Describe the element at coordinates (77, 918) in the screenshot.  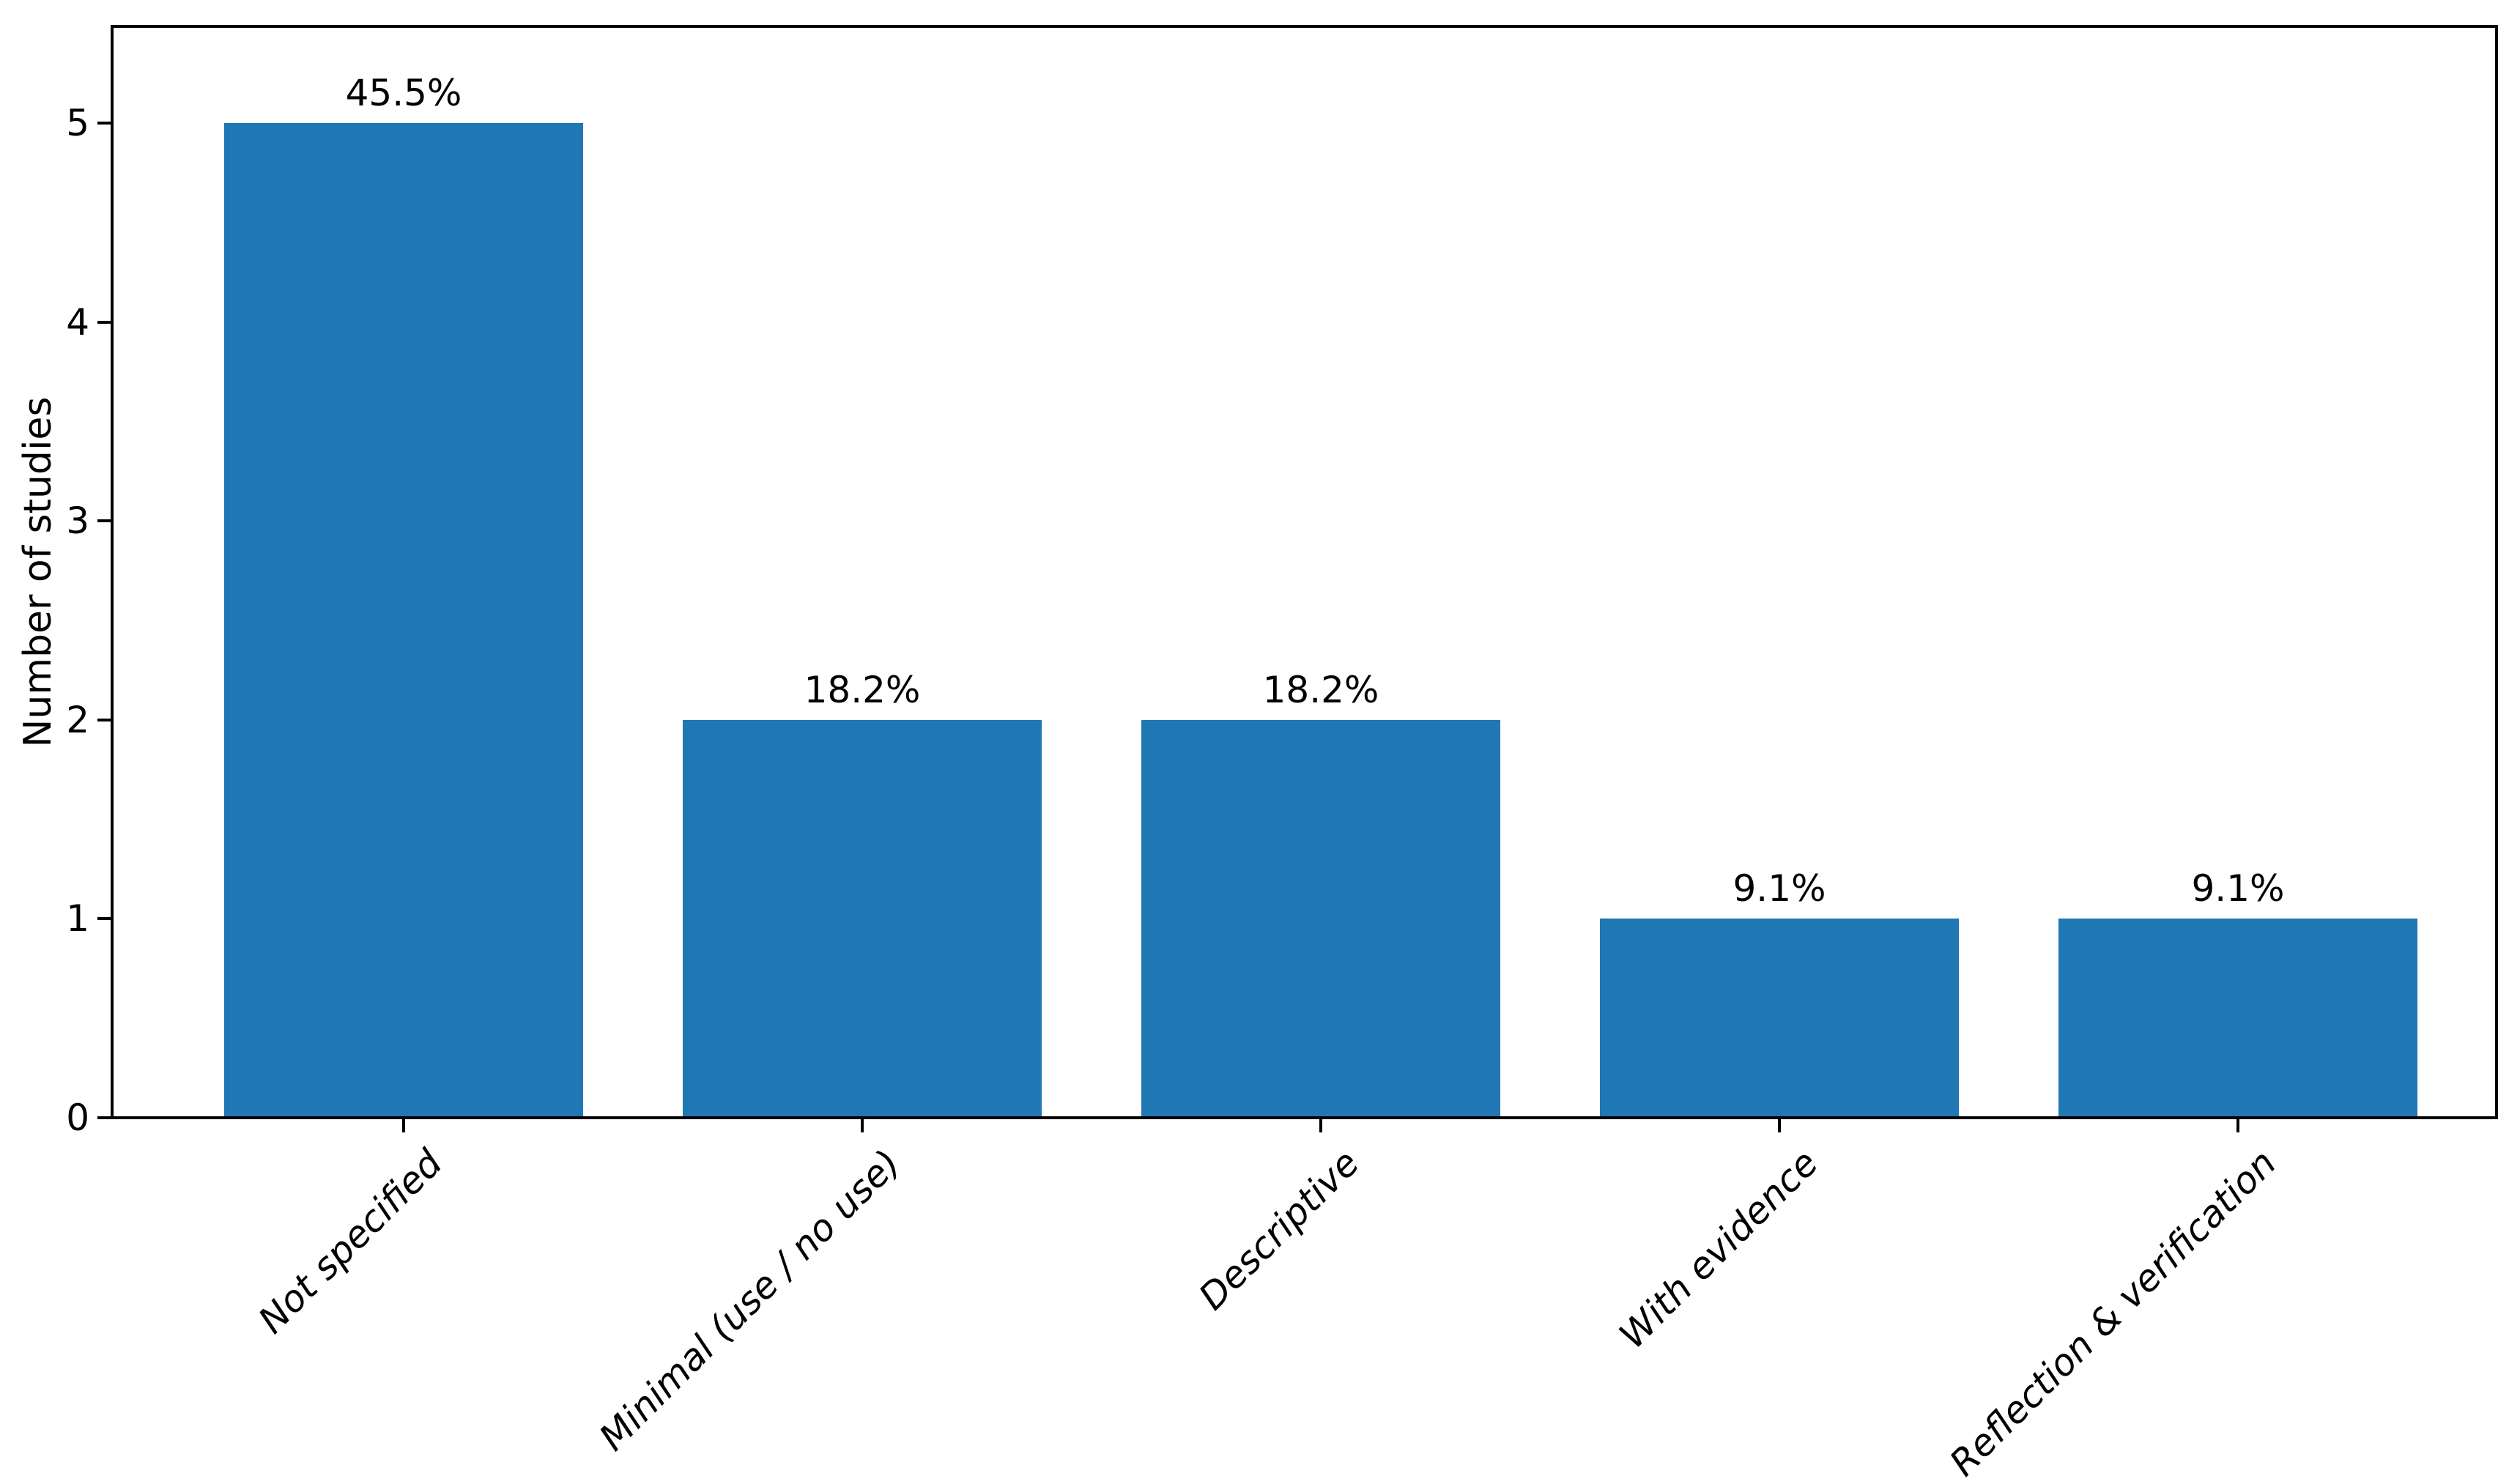
I see `y-tick-label: 1` at that location.